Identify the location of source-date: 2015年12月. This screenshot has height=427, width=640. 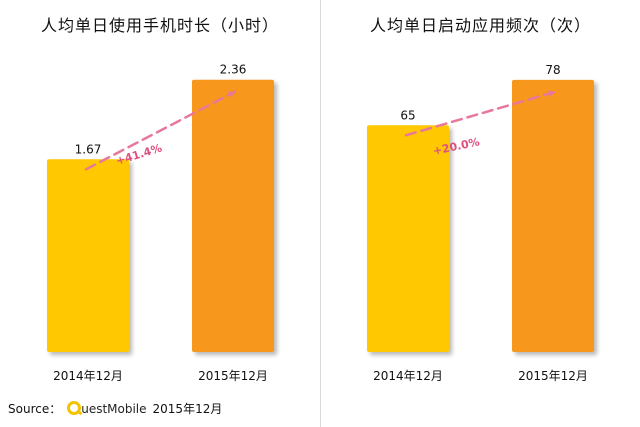
(187, 409).